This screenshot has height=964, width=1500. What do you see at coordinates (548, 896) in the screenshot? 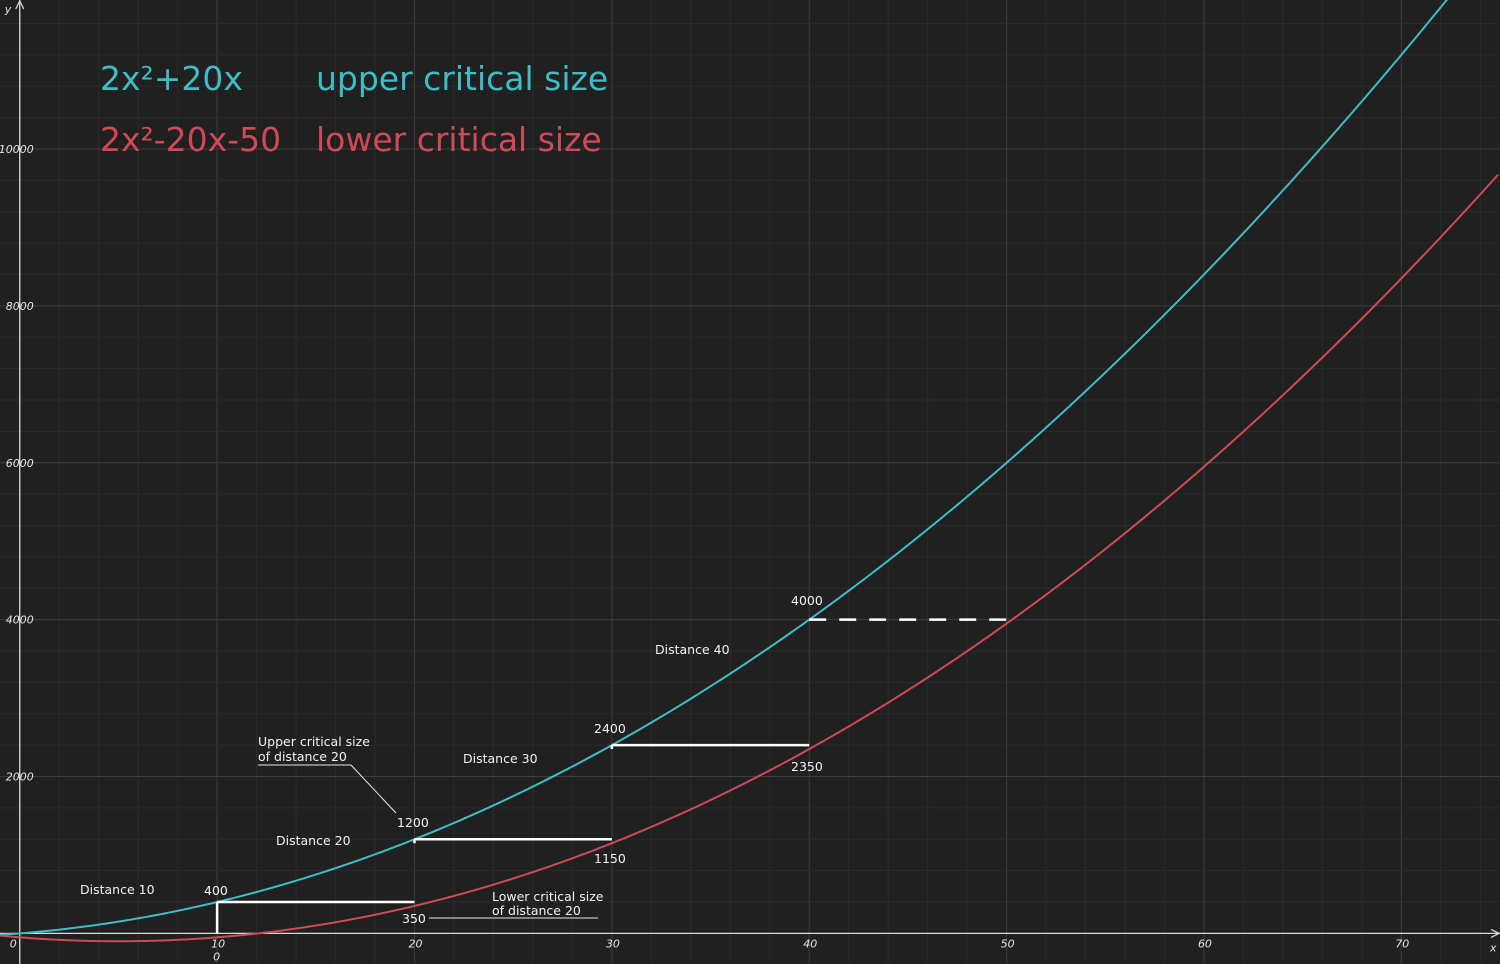
I see `lower-critical-note-line1: Lower critical size` at bounding box center [548, 896].